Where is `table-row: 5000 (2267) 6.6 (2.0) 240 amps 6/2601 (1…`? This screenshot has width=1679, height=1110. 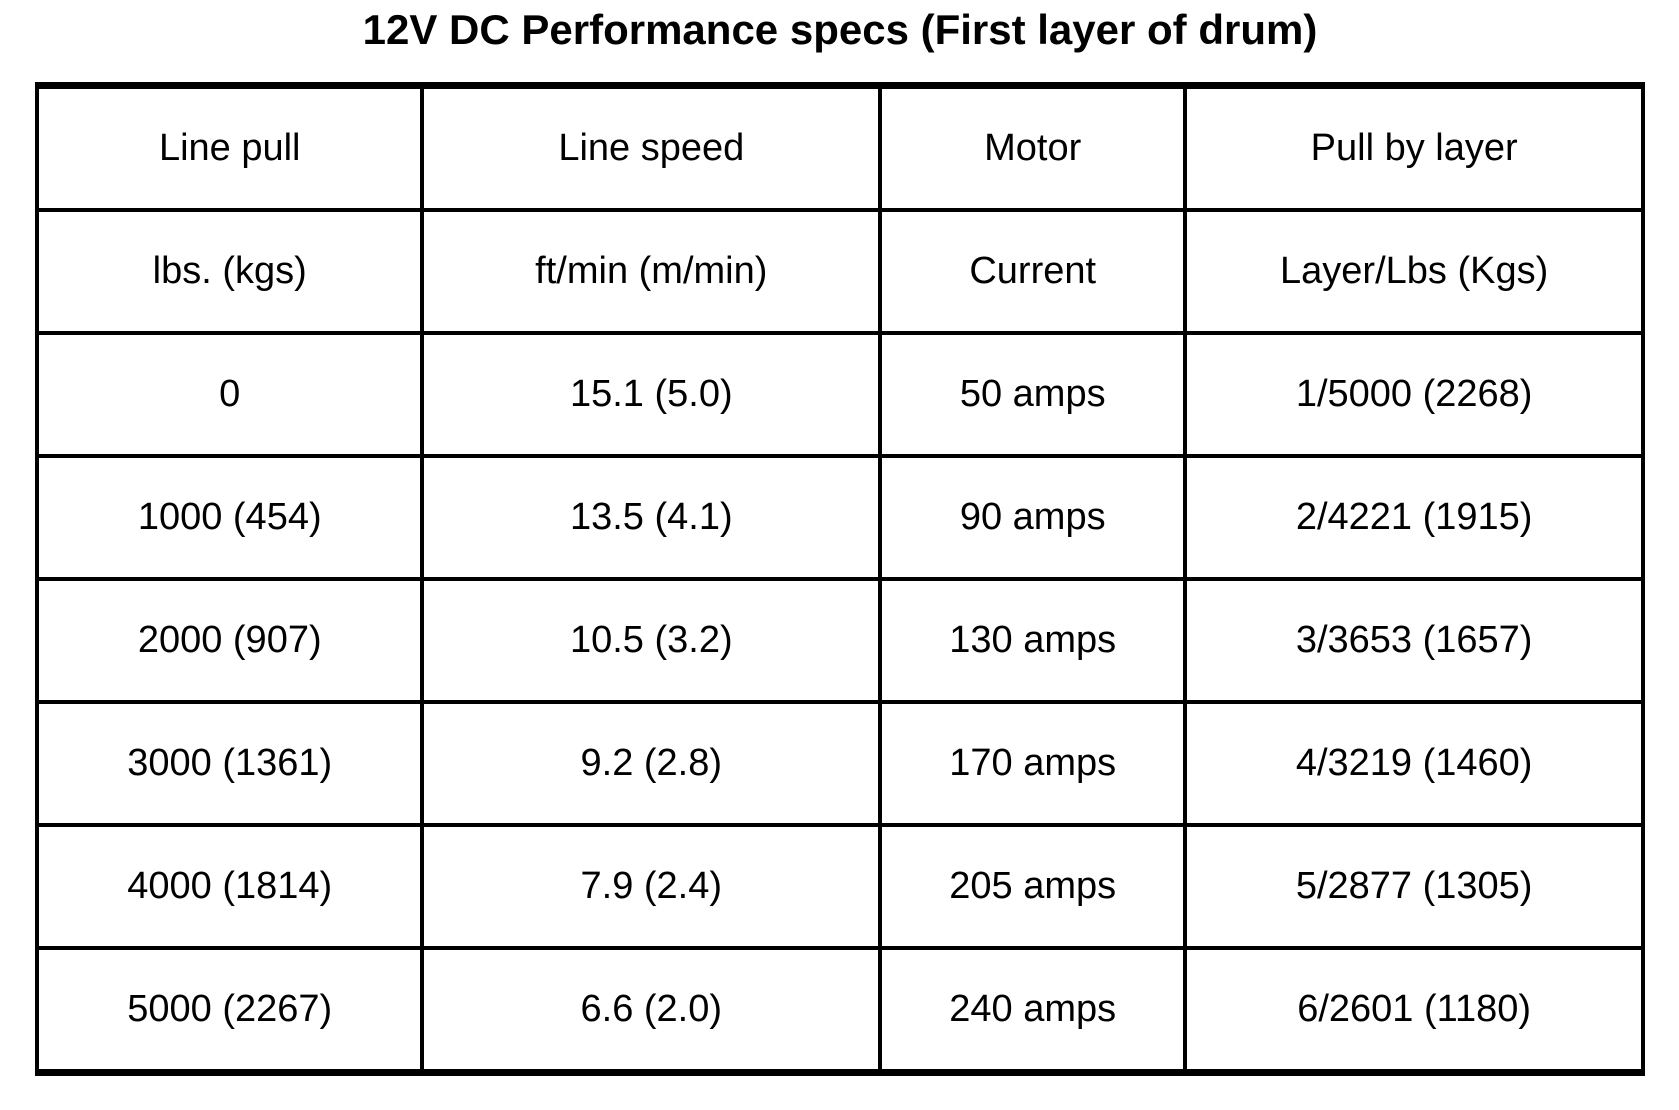
table-row: 5000 (2267) 6.6 (2.0) 240 amps 6/2601 (1… is located at coordinates (839, 1010).